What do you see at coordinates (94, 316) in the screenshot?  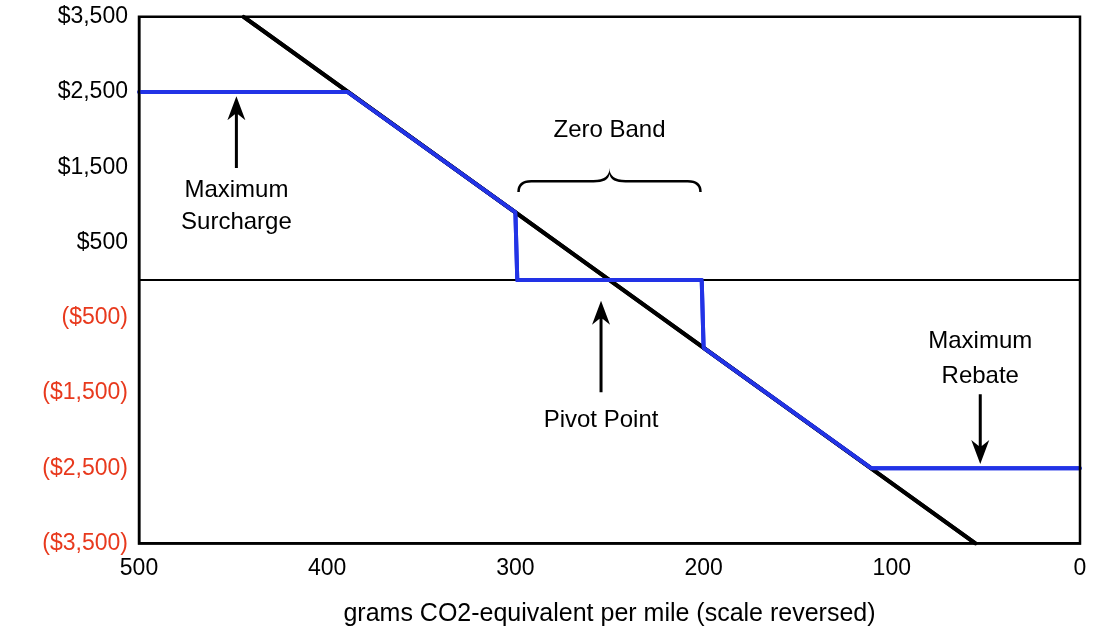 I see `y-tick-label: ($500)` at bounding box center [94, 316].